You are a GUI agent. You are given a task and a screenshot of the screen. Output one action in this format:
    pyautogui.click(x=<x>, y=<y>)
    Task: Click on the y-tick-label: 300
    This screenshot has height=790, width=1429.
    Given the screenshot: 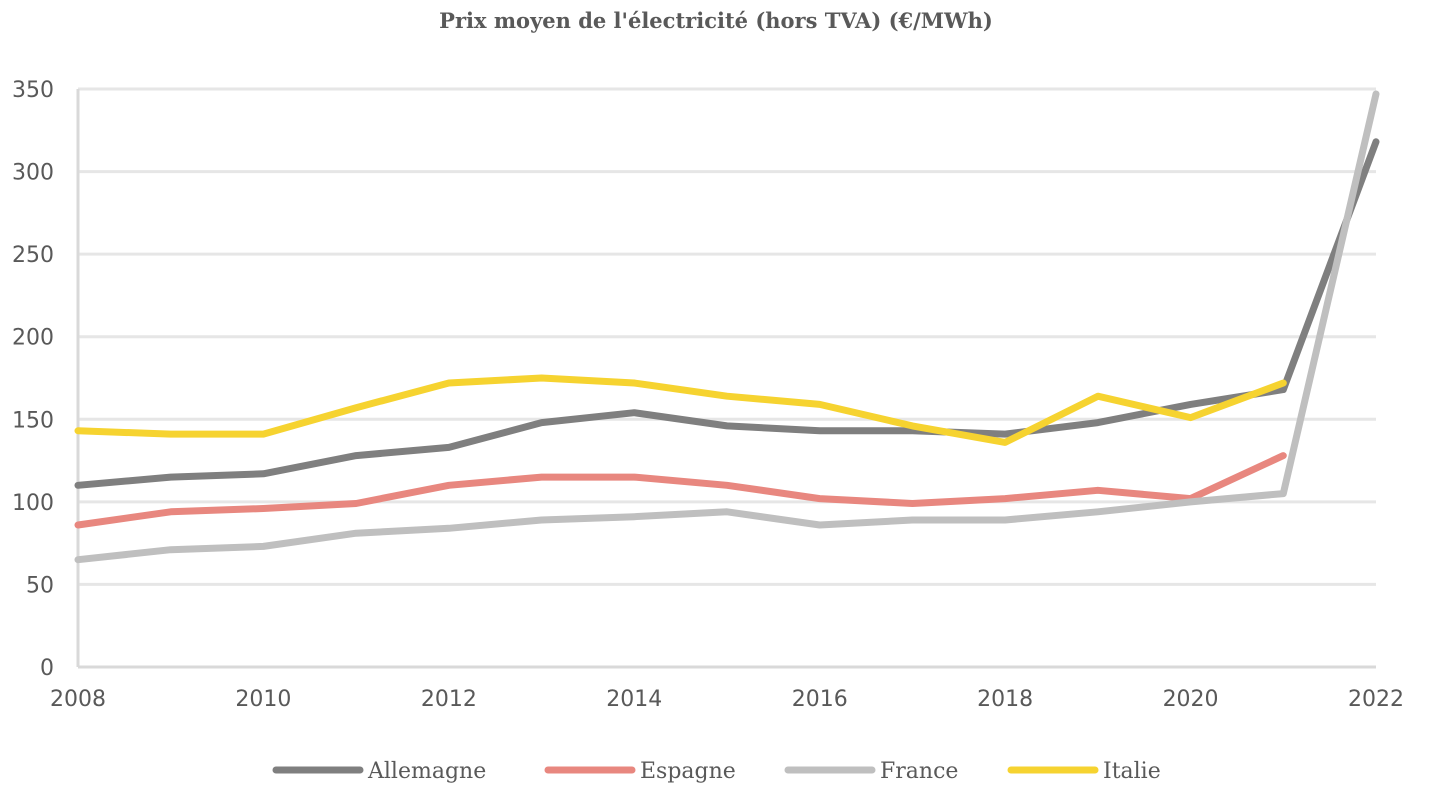 What is the action you would take?
    pyautogui.click(x=33, y=173)
    